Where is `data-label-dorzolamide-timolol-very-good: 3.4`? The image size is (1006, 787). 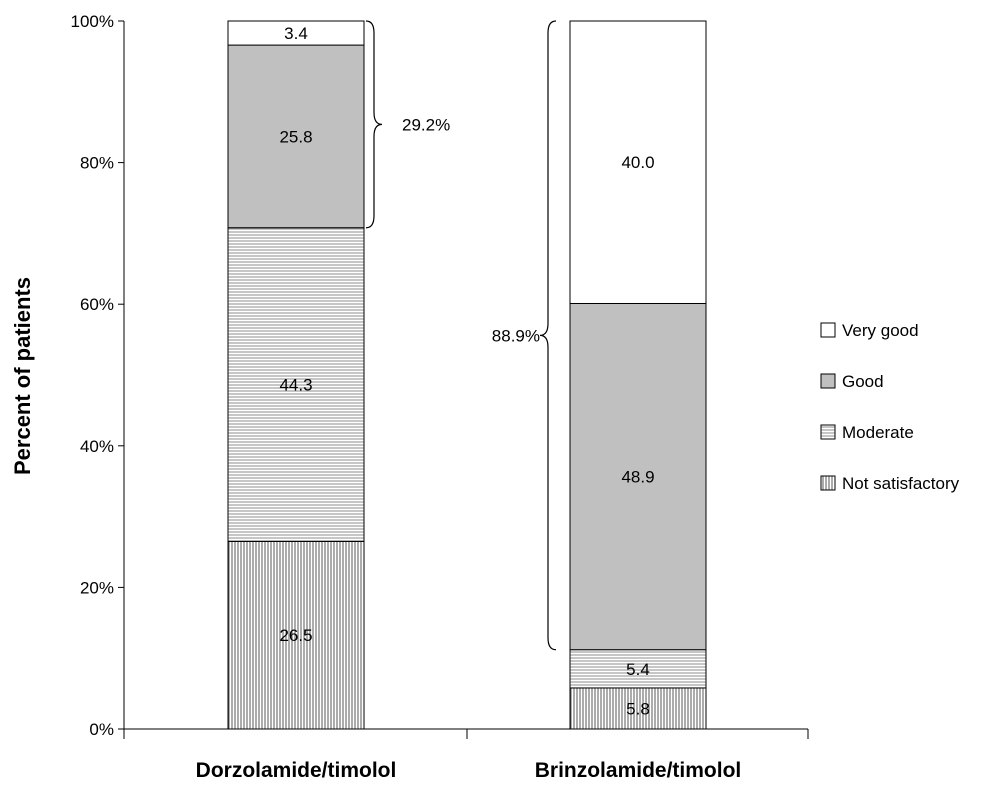
data-label-dorzolamide-timolol-very-good: 3.4 is located at coordinates (296, 33).